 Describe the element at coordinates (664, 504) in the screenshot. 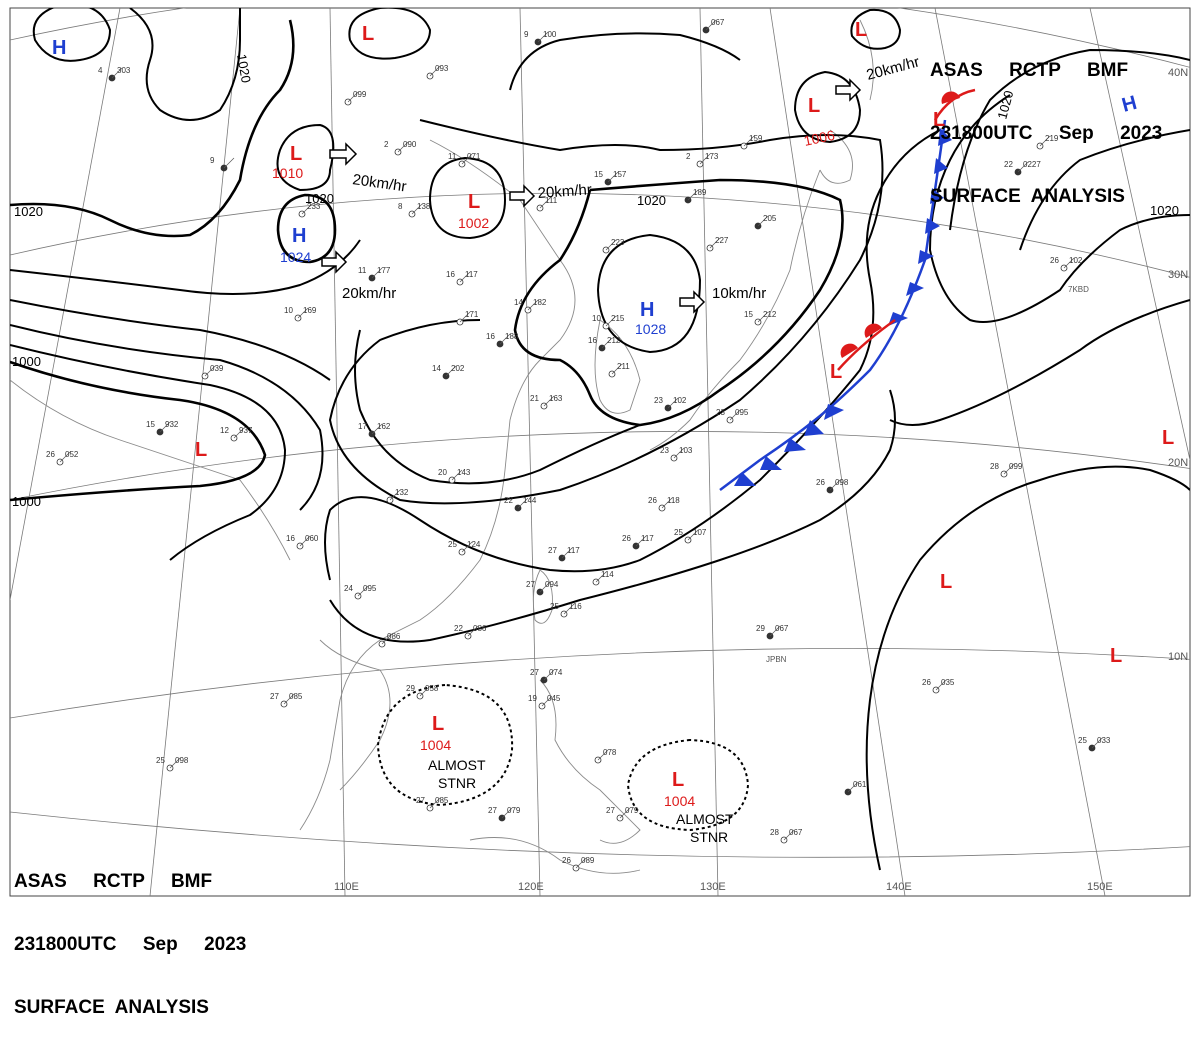

I see `station-plot: 26 118` at that location.